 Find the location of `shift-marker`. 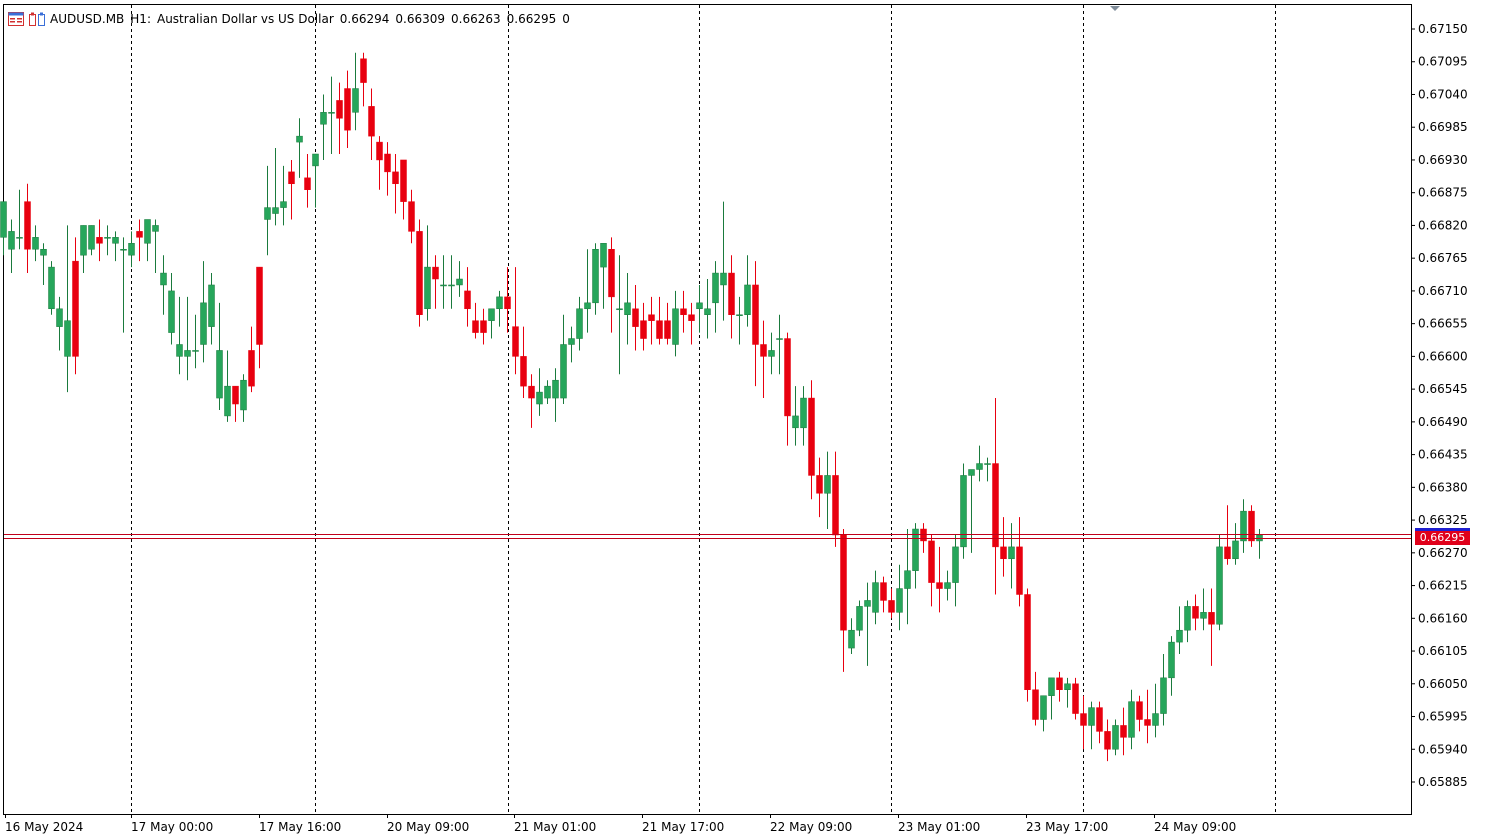

shift-marker is located at coordinates (1115, 8).